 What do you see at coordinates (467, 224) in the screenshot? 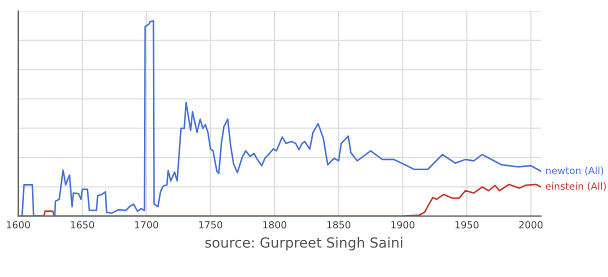
I see `x-tick-label: 1950` at bounding box center [467, 224].